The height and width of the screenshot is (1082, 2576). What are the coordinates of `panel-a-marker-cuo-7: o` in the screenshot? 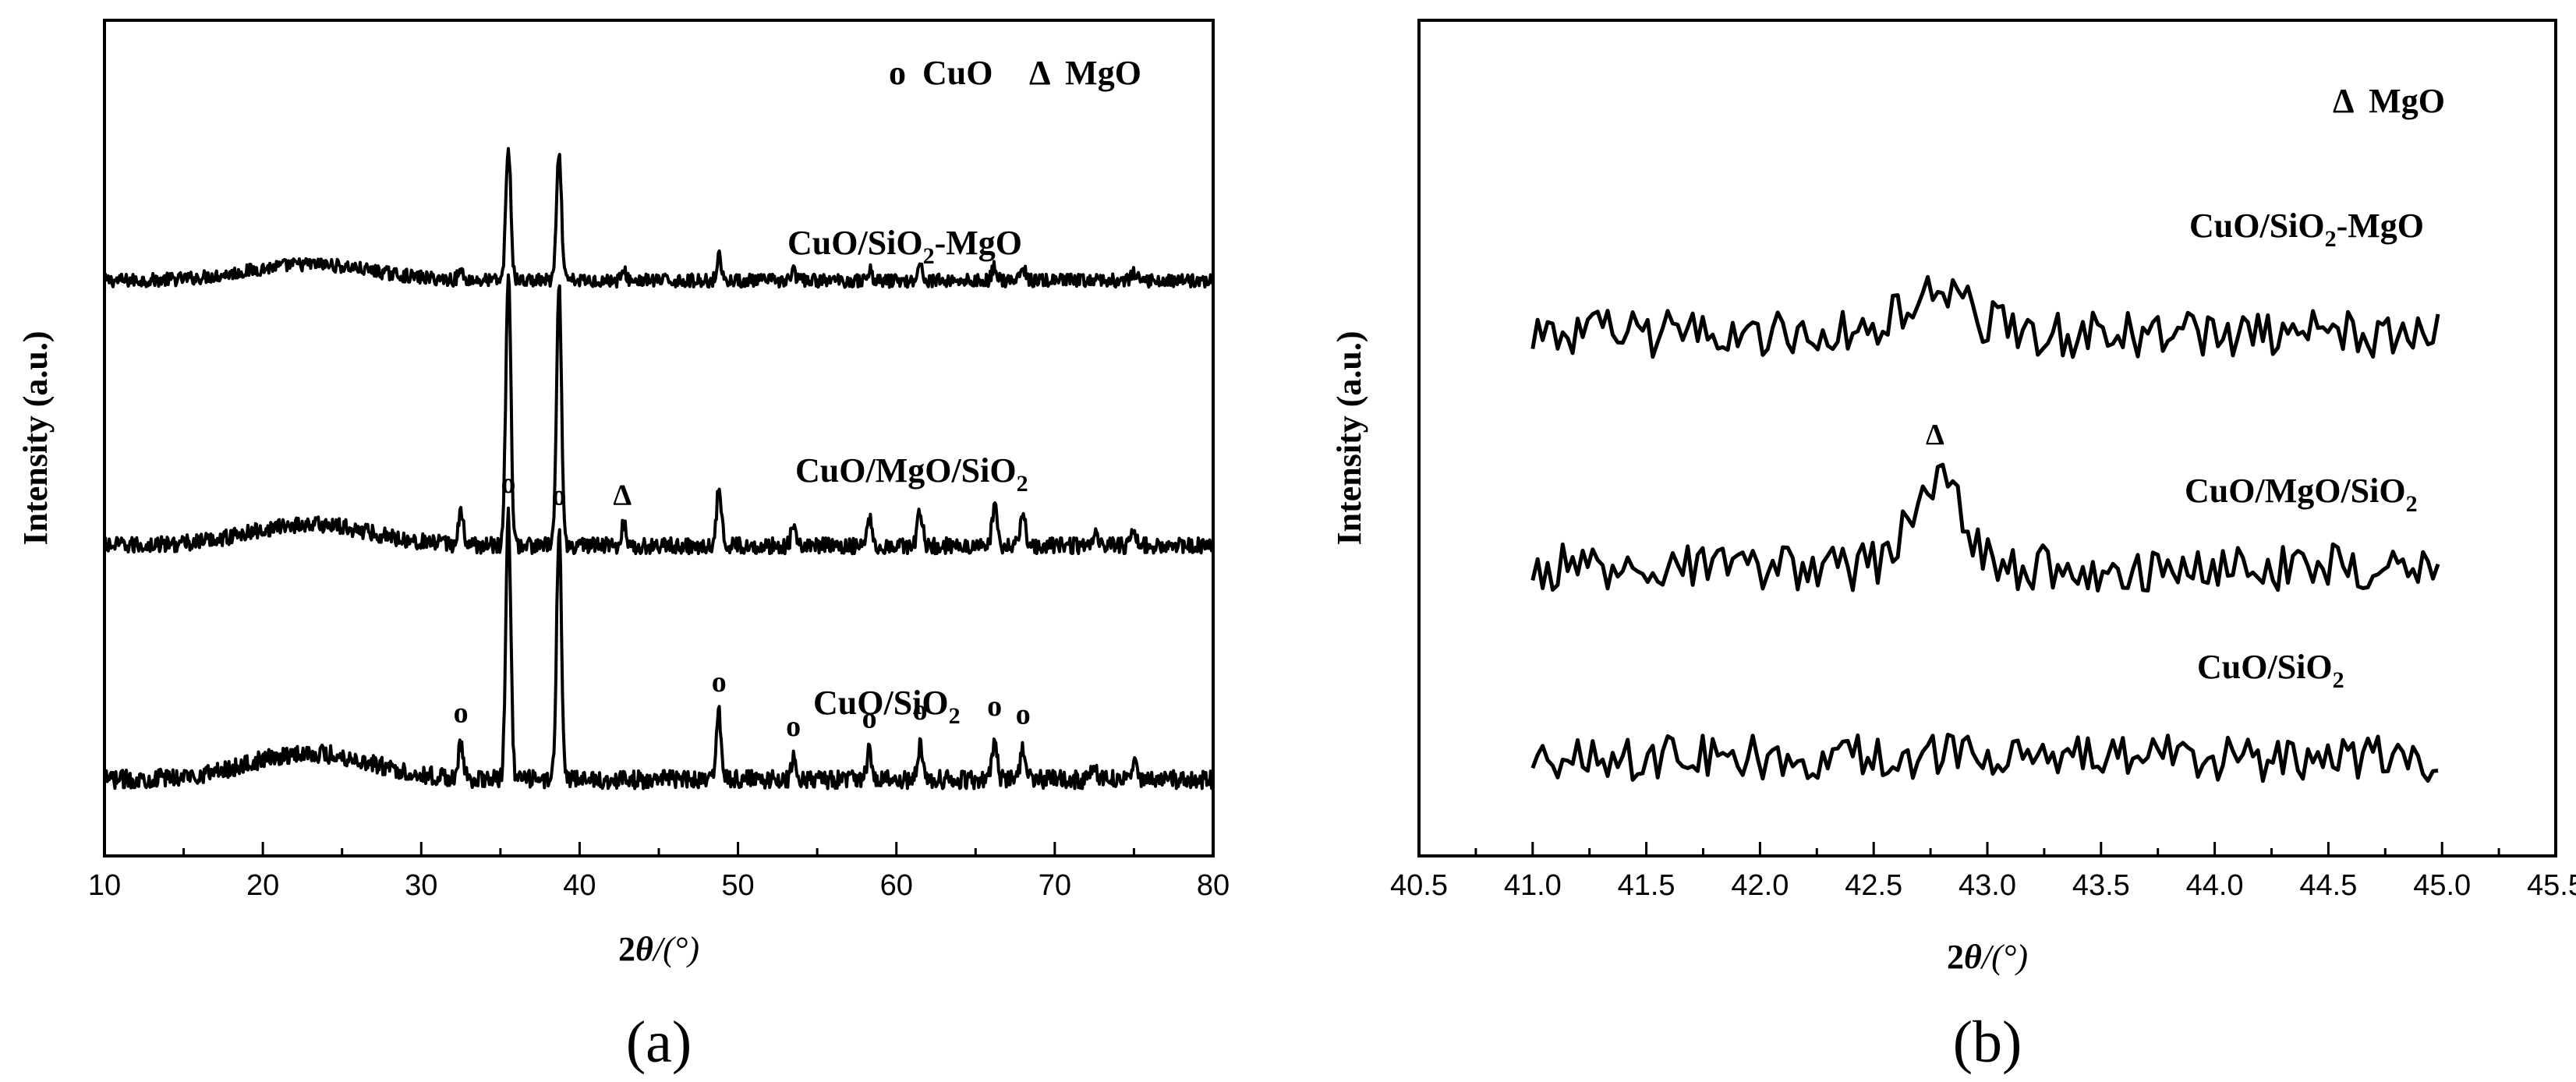 It's located at (920, 711).